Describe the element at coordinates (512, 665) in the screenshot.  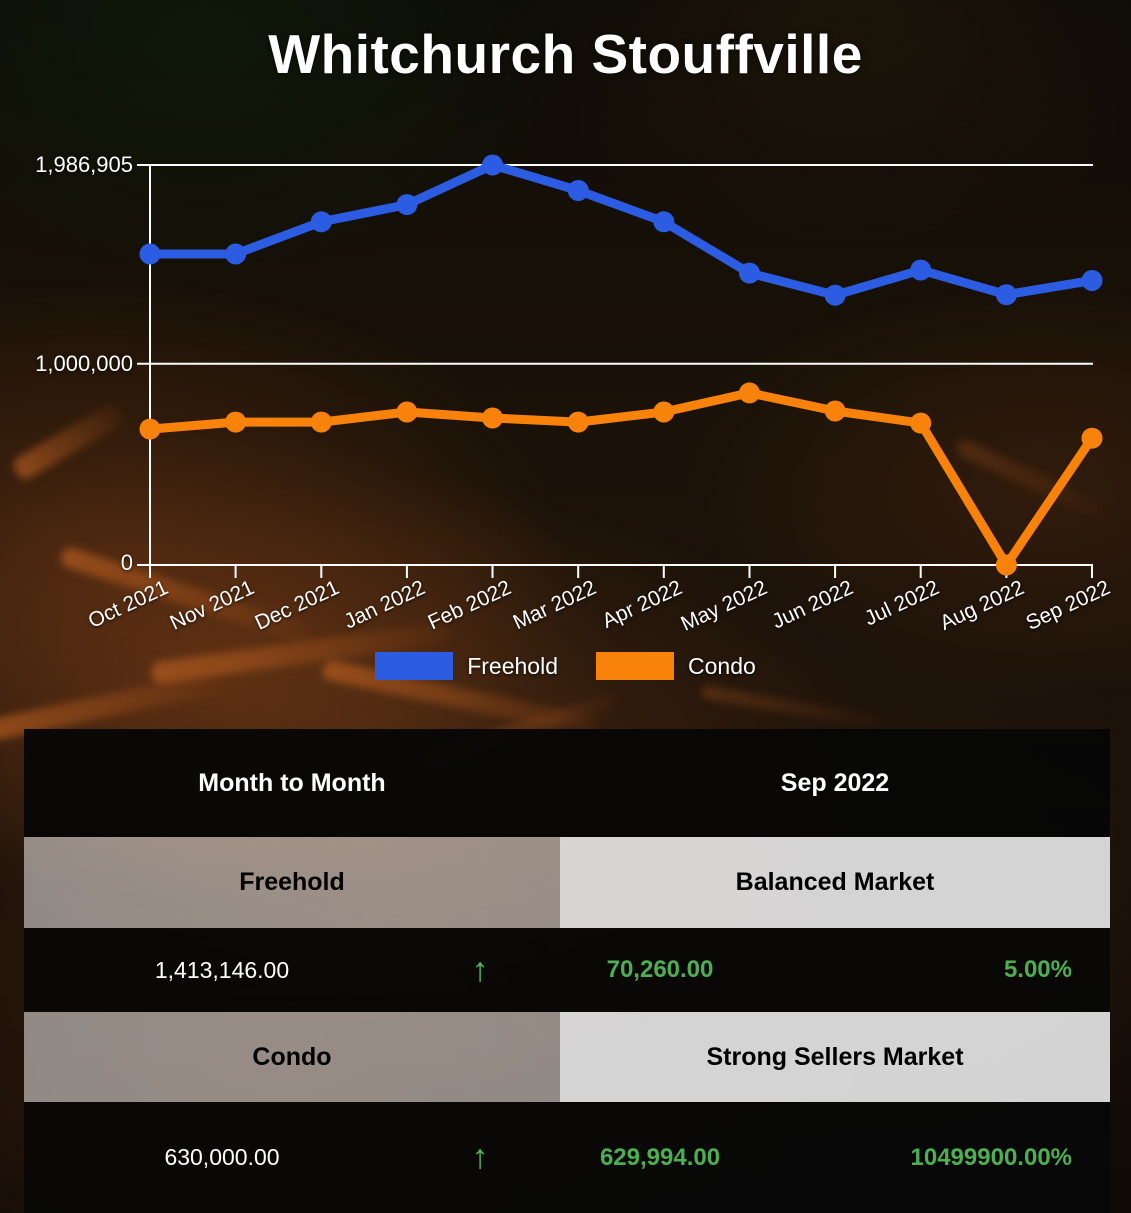
I see `legend-label: Freehold` at that location.